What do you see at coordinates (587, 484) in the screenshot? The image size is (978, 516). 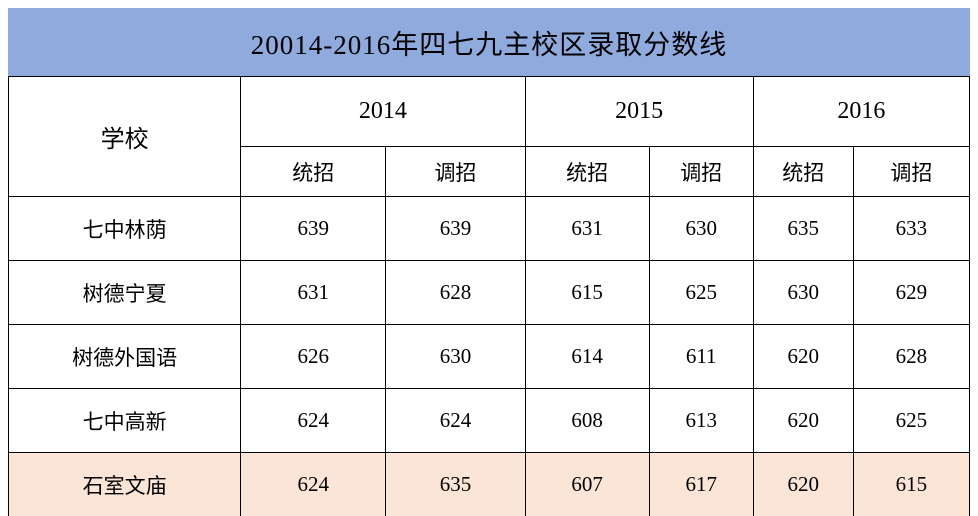 I see `score-cell: 607` at bounding box center [587, 484].